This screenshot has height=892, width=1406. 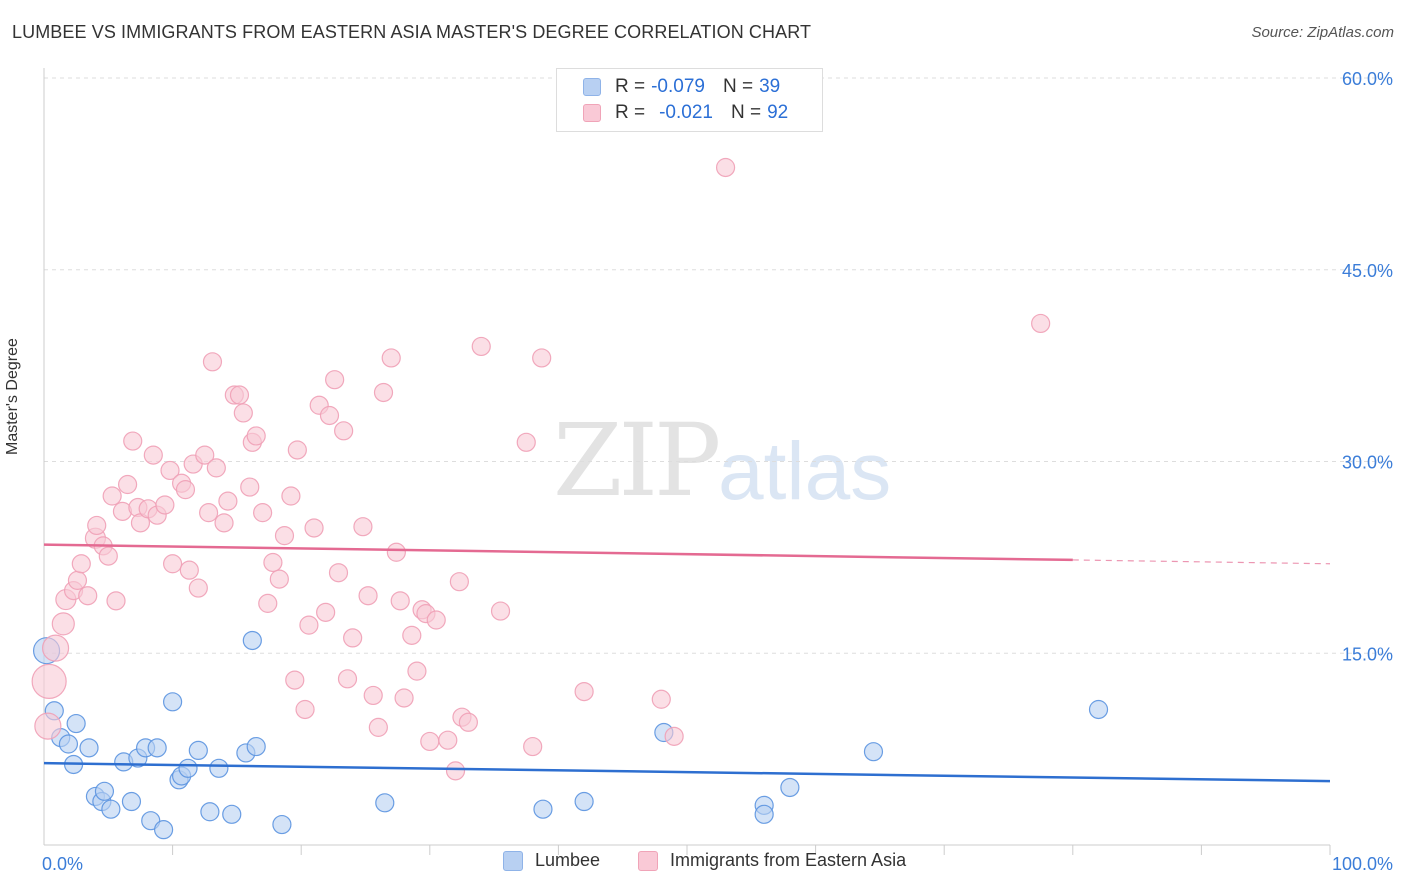 What do you see at coordinates (592, 113) in the screenshot?
I see `legend-swatch-immigrants` at bounding box center [592, 113].